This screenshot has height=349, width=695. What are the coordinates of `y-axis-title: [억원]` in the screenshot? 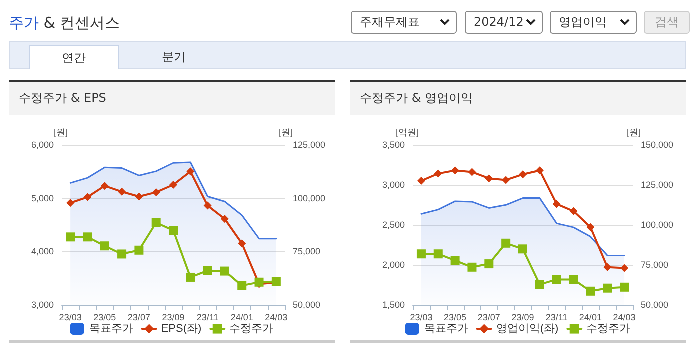 It's located at (407, 133).